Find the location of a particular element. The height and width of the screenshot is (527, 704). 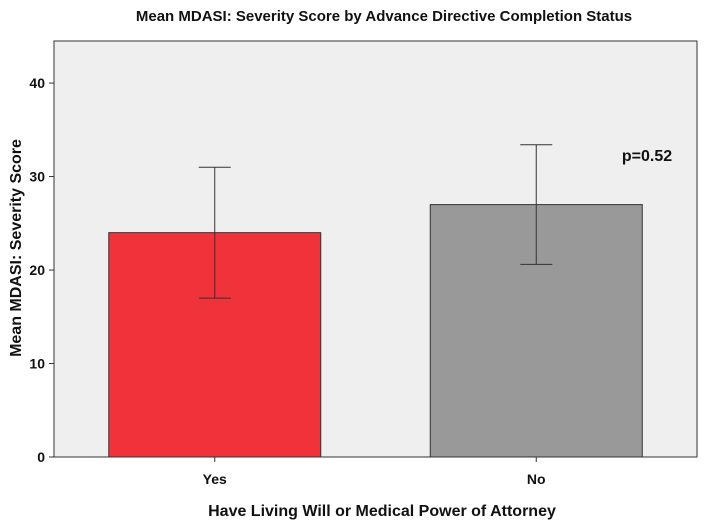

y-tick-label: 20 is located at coordinates (37, 270).